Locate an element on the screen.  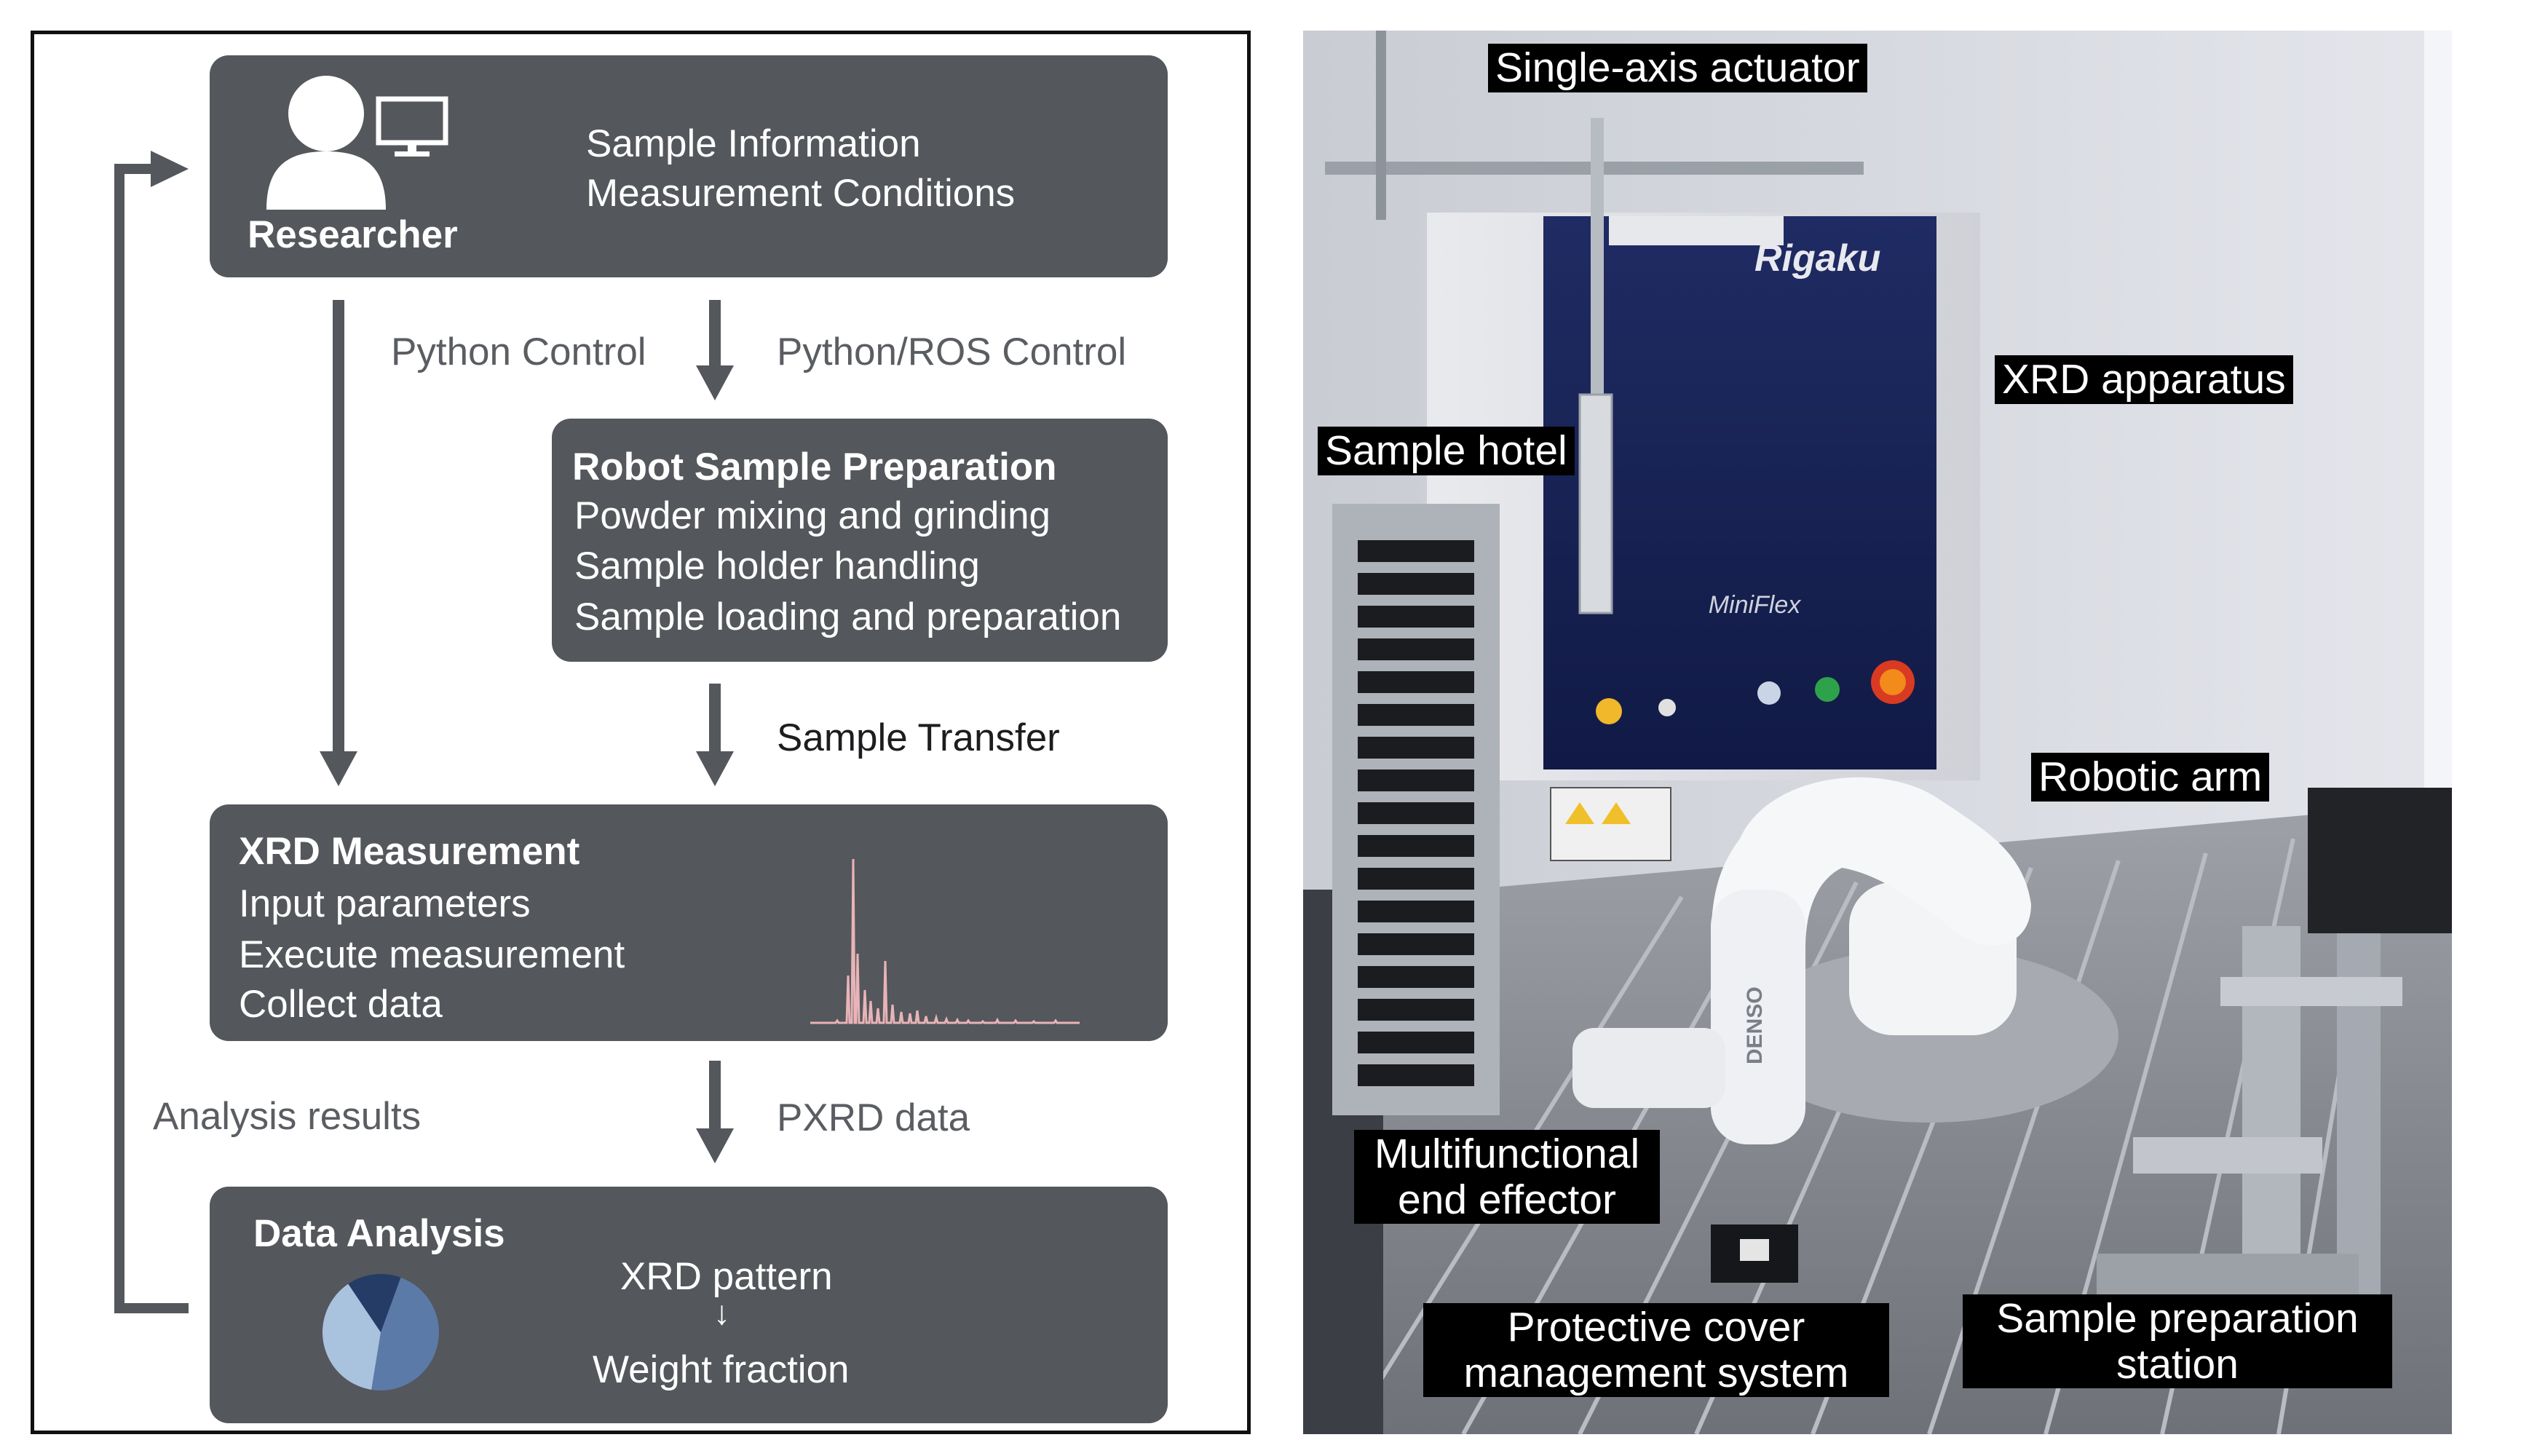
sample-prep-station-line1: Sample preparation is located at coordinates (2177, 1318).